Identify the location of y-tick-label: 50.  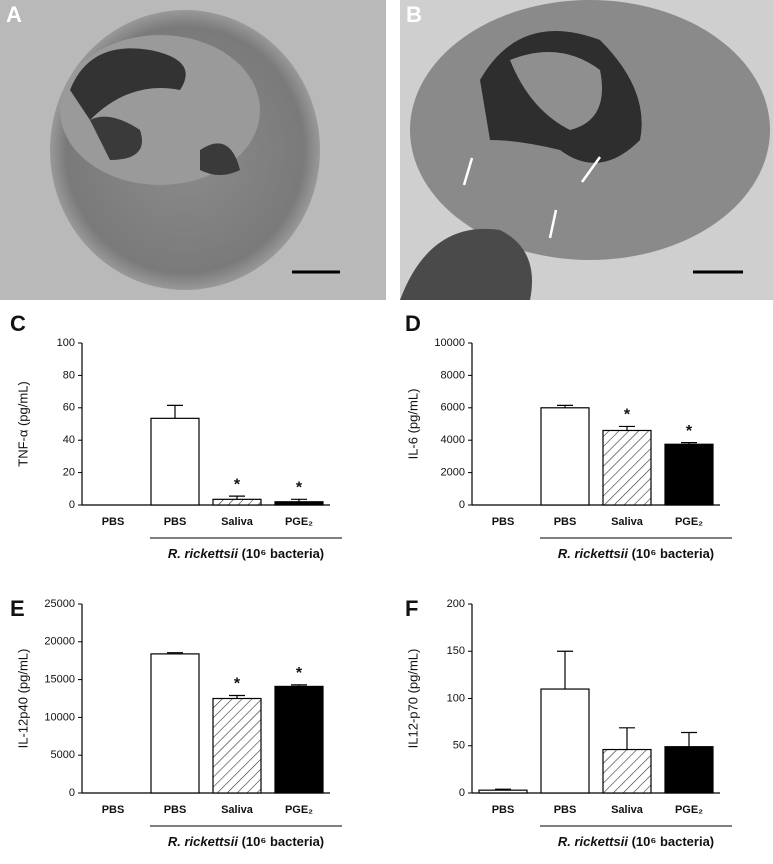
(459, 746).